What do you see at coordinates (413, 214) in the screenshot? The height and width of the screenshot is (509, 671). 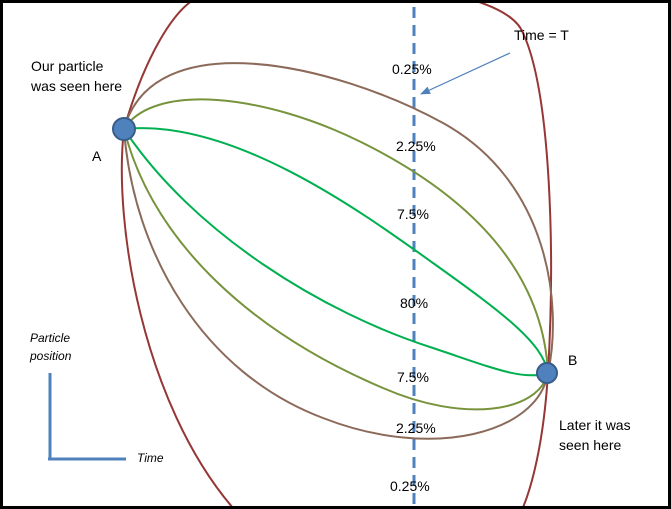 I see `percent-top-7-5: 7.5%` at bounding box center [413, 214].